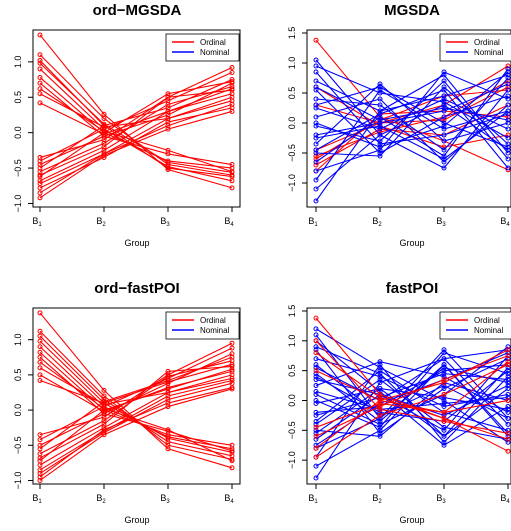 The height and width of the screenshot is (531, 511). Describe the element at coordinates (412, 10) in the screenshot. I see `panel-title: MGSDA` at that location.